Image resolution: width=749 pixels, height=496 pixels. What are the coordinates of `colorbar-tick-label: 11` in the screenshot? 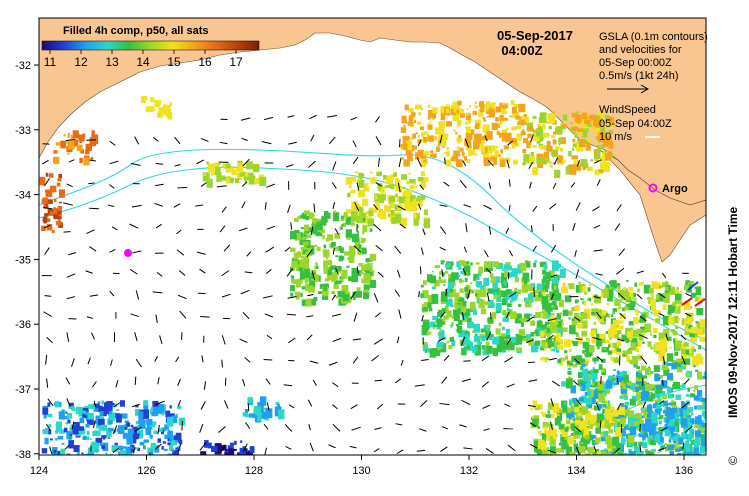 It's located at (50, 62).